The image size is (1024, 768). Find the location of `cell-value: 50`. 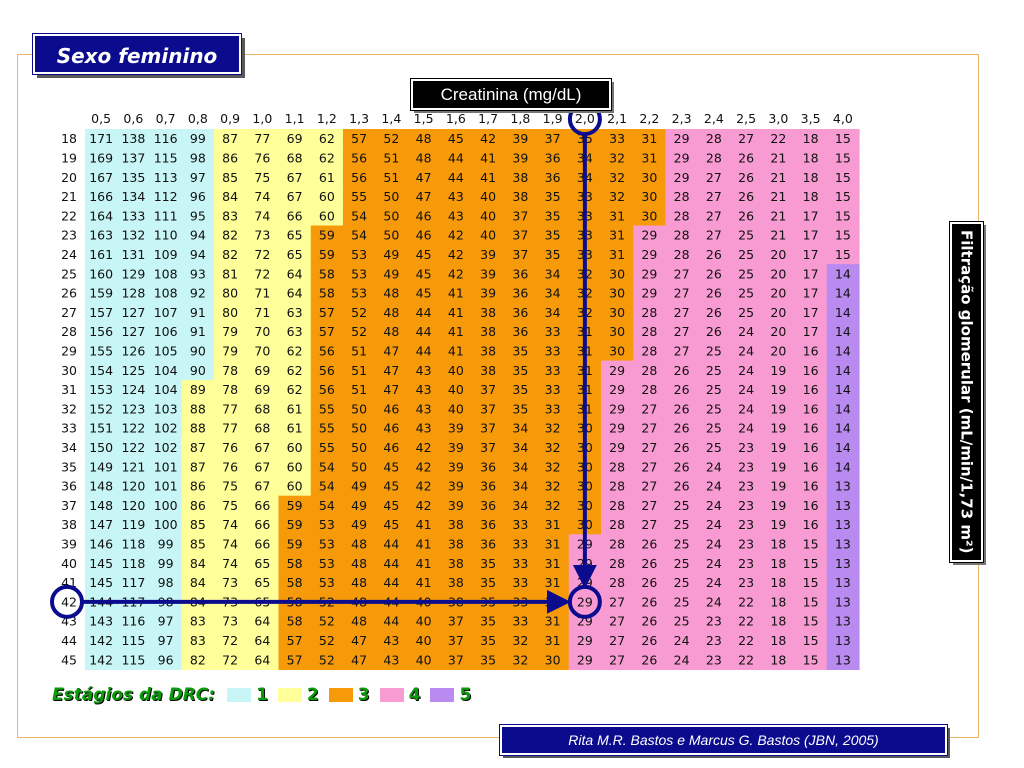

cell-value: 50 is located at coordinates (391, 215).